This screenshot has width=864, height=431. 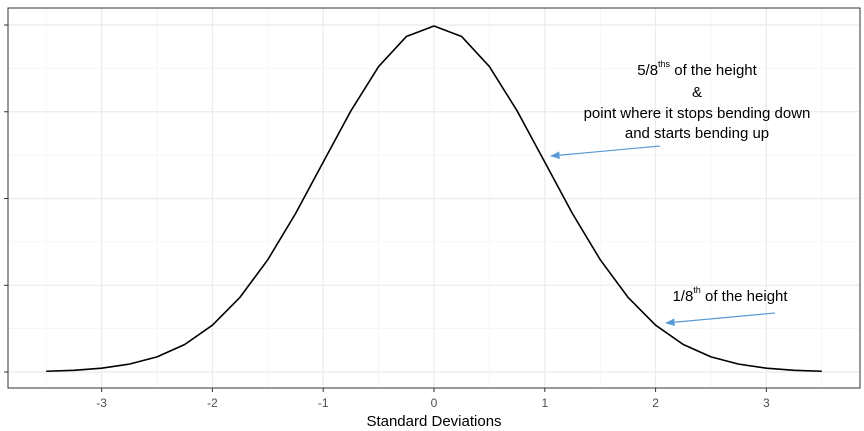 I want to click on x-tick-label: 2, so click(x=655, y=403).